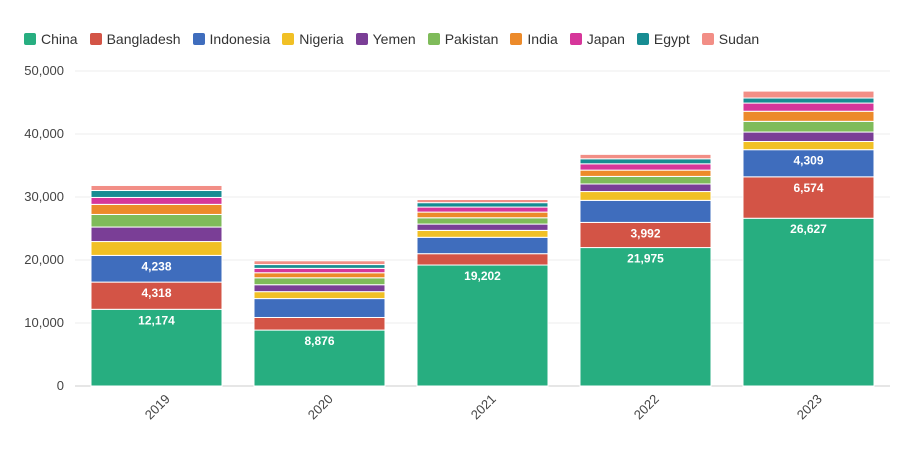 This screenshot has height=451, width=910. I want to click on legend-label: China, so click(59, 39).